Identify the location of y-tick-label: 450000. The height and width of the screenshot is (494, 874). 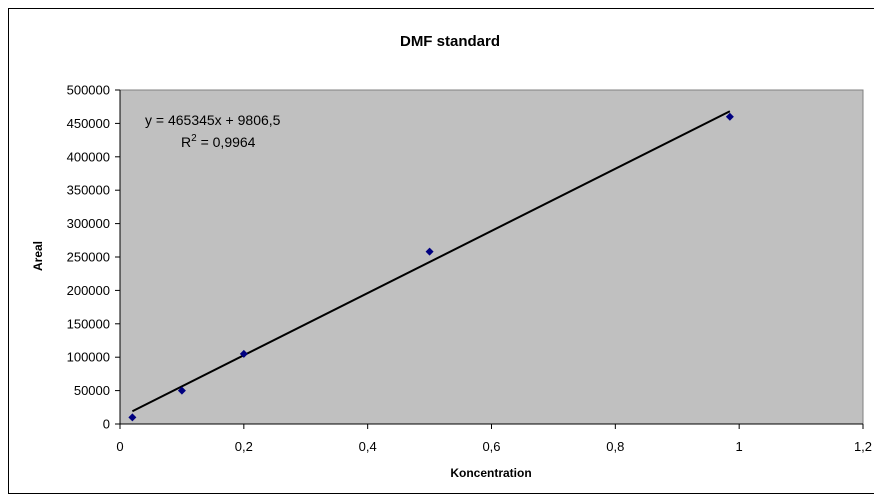
(88, 123).